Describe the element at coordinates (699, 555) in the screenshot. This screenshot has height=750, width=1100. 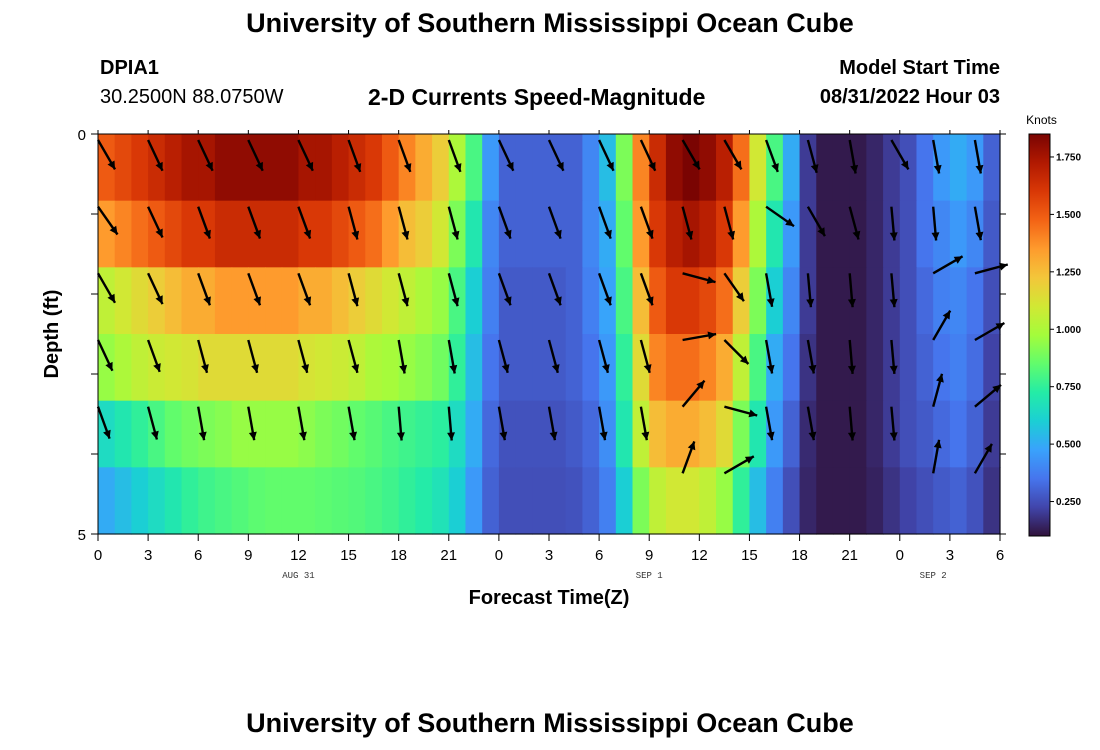
I see `x-tick-label: 12` at that location.